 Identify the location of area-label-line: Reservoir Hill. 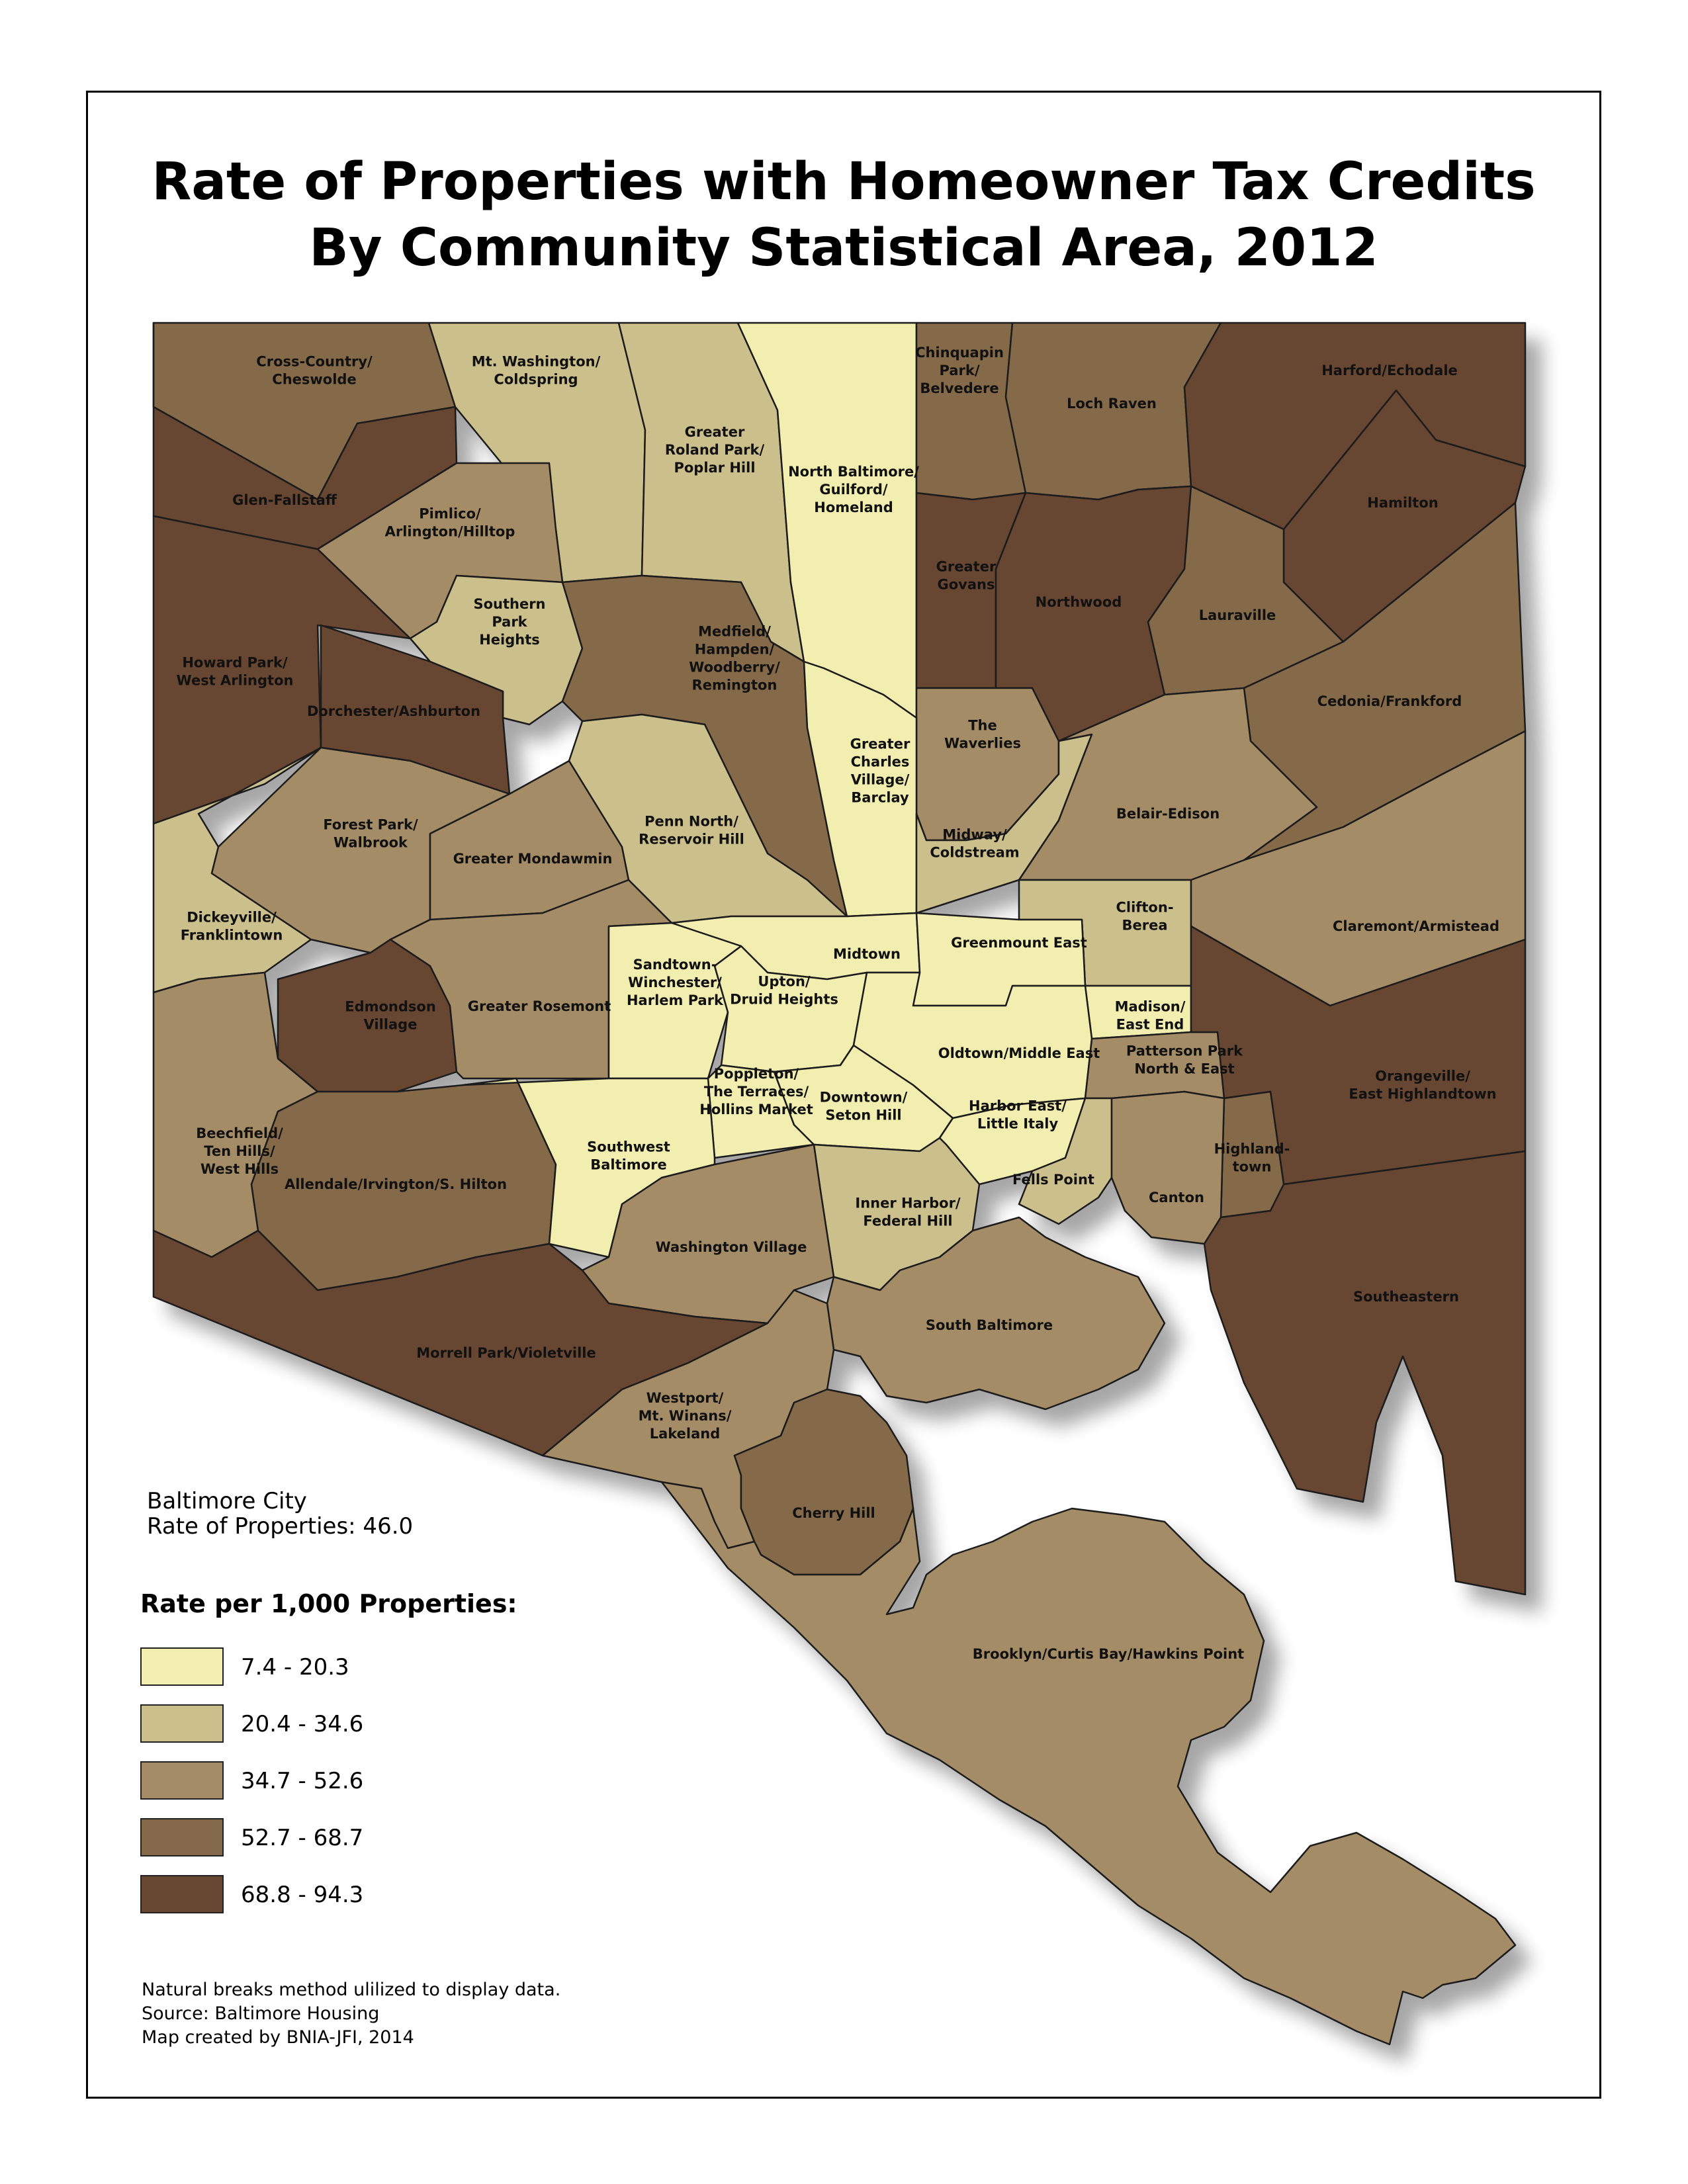
(691, 840).